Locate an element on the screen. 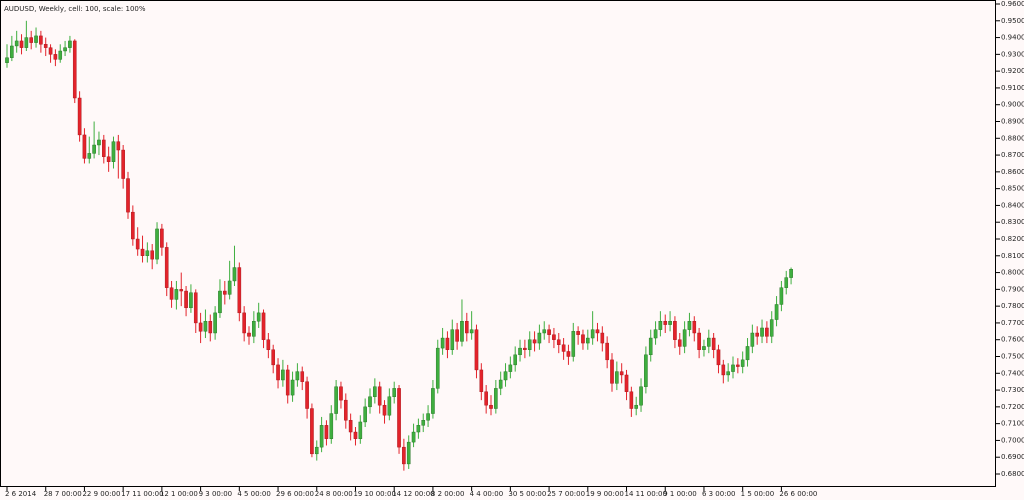 This screenshot has height=500, width=1024. x-tick-label: 29 6 00:00 is located at coordinates (295, 494).